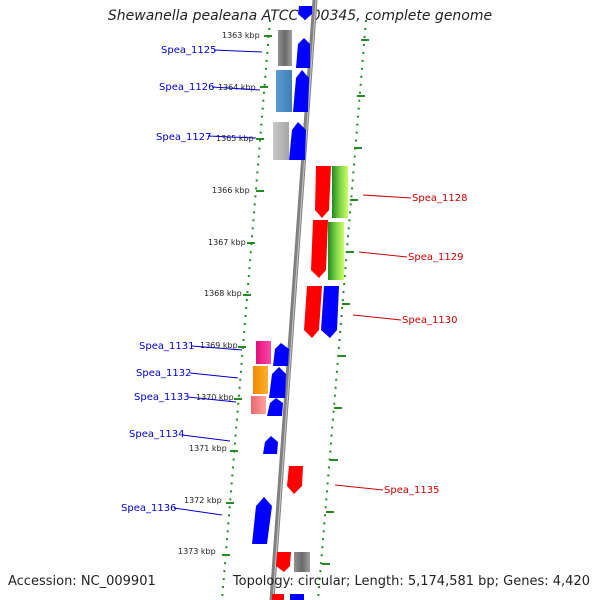 The width and height of the screenshot is (600, 600). I want to click on gene-label-left: Spea_1131, so click(166, 346).